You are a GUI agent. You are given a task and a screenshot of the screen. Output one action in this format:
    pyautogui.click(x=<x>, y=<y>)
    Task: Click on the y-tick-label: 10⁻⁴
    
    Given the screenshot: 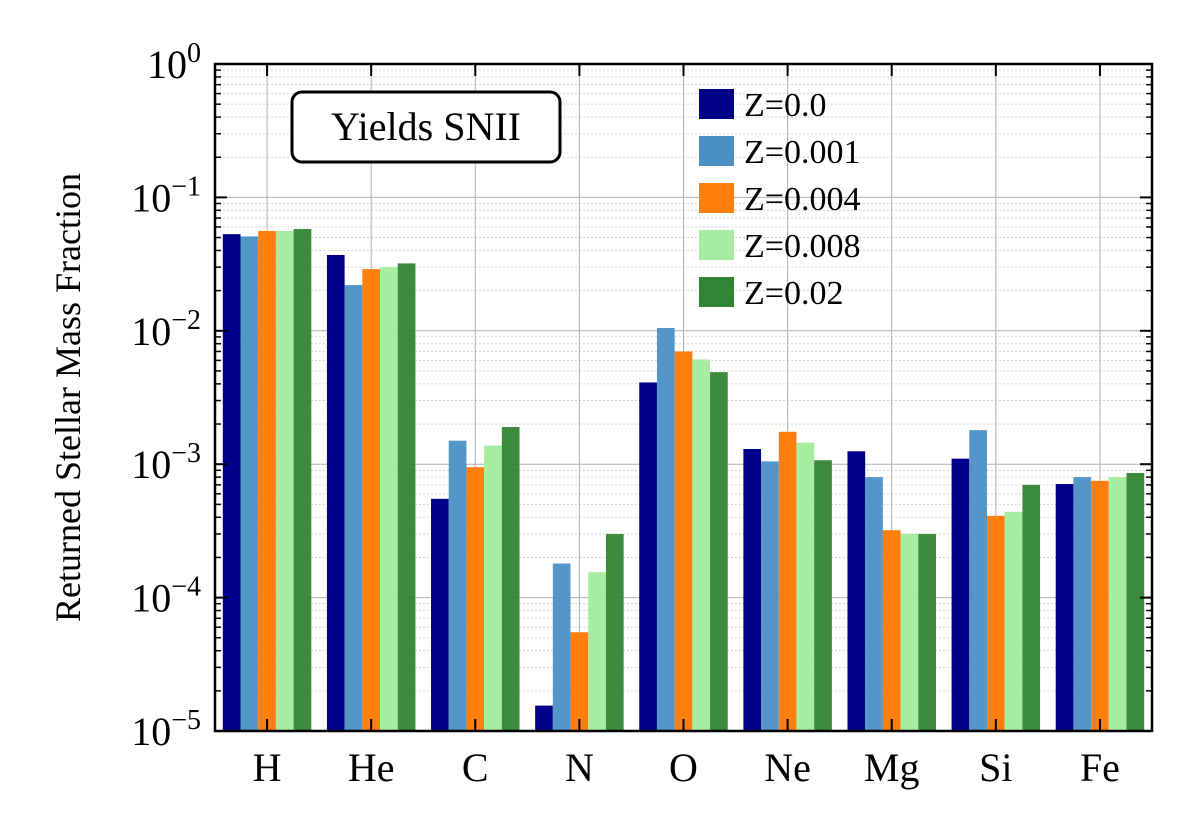 What is the action you would take?
    pyautogui.click(x=166, y=596)
    